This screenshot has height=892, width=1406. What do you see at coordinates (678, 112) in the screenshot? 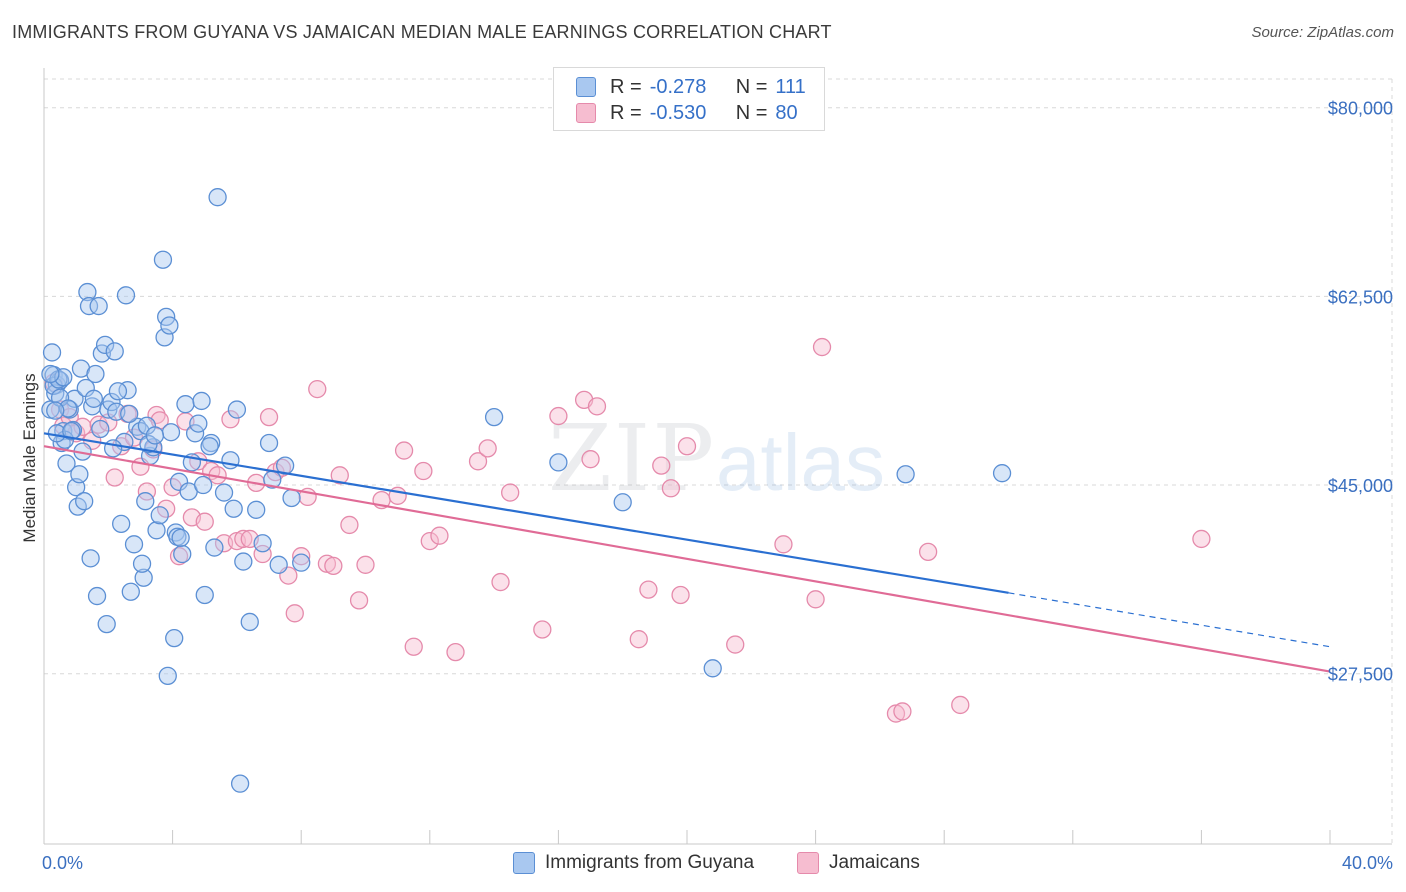
I see `legend-r-value: -0.530` at bounding box center [678, 112].